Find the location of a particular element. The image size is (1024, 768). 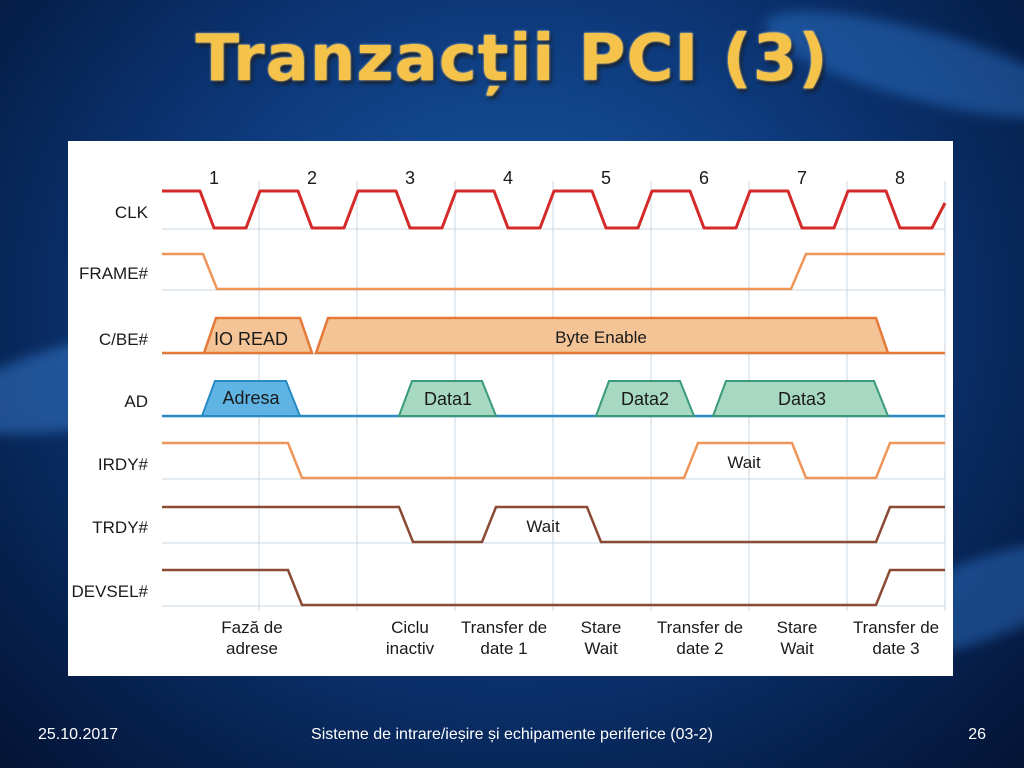

phase-label-6-line1: Stare is located at coordinates (797, 627).